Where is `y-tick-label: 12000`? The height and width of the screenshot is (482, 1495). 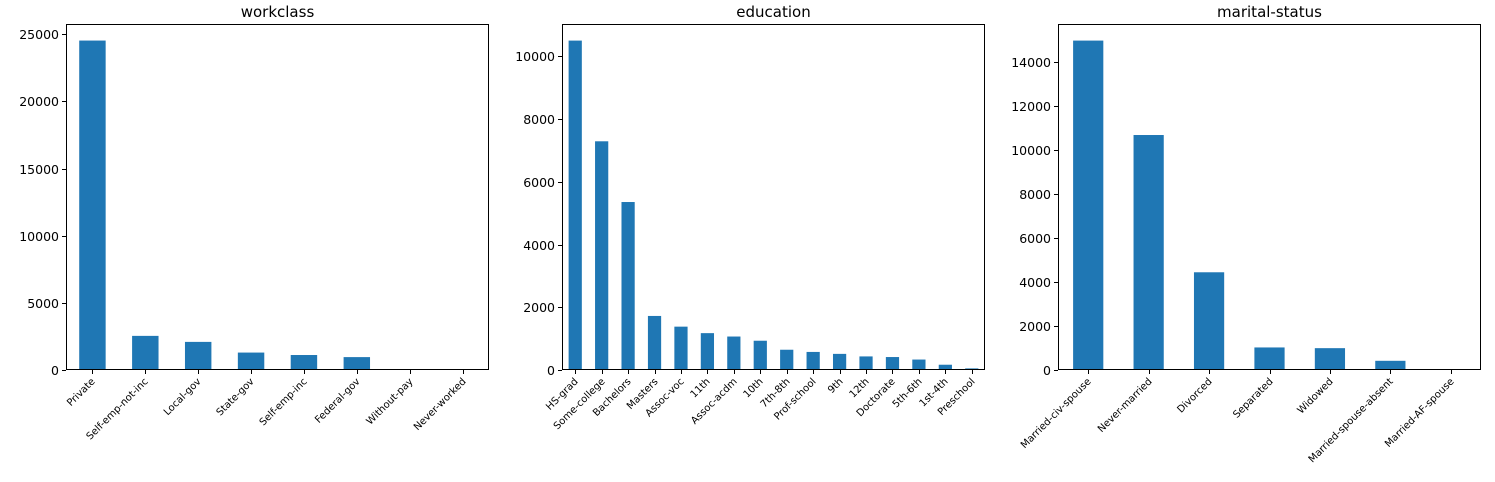 y-tick-label: 12000 is located at coordinates (1031, 106).